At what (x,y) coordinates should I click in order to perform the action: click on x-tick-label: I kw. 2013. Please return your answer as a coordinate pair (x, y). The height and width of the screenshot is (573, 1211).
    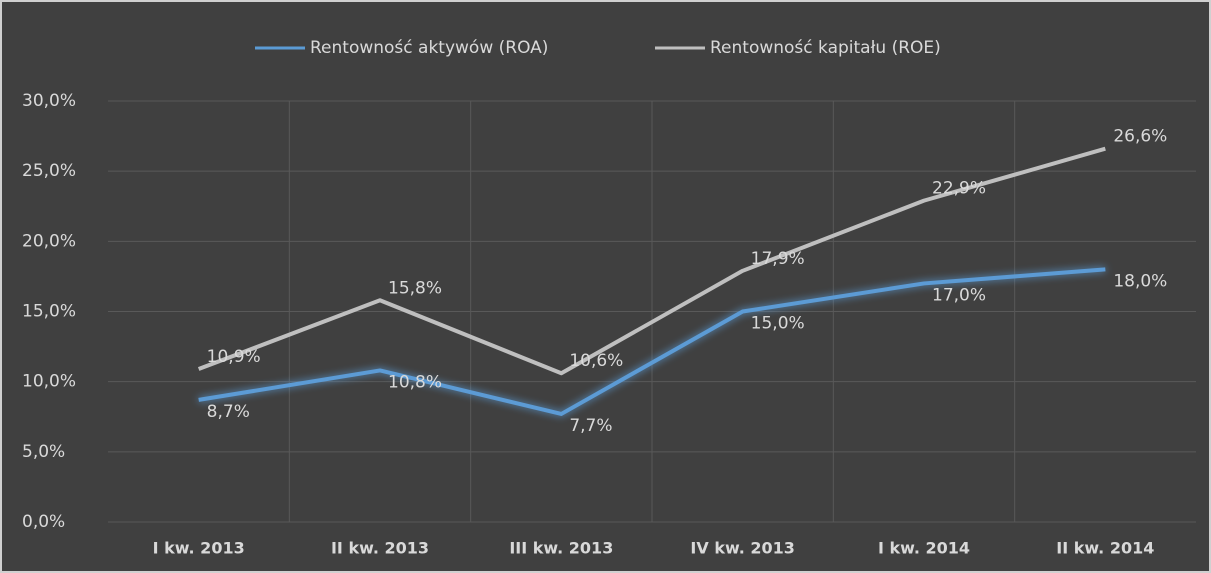
    Looking at the image, I should click on (199, 548).